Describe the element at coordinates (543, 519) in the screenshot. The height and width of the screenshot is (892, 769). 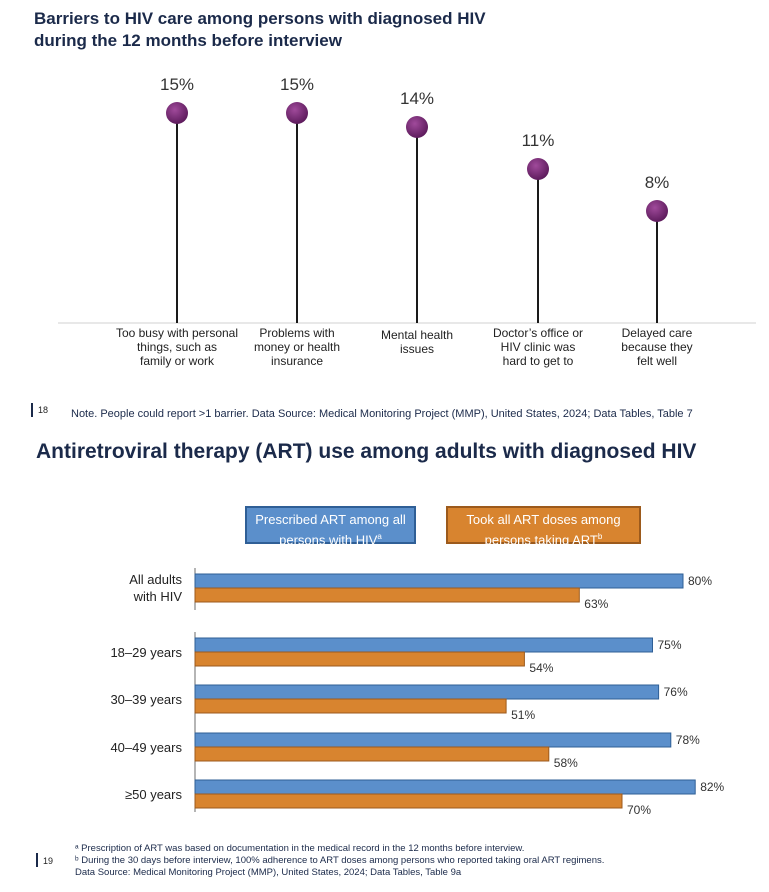
I see `legend-took-line1: Took all ART doses among` at that location.